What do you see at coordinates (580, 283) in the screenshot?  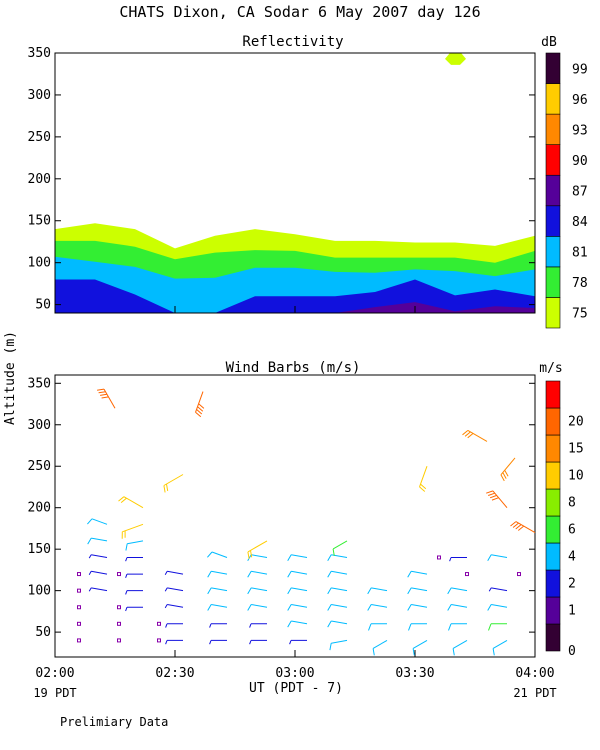 I see `reflectivity-colorbar-label: 78` at bounding box center [580, 283].